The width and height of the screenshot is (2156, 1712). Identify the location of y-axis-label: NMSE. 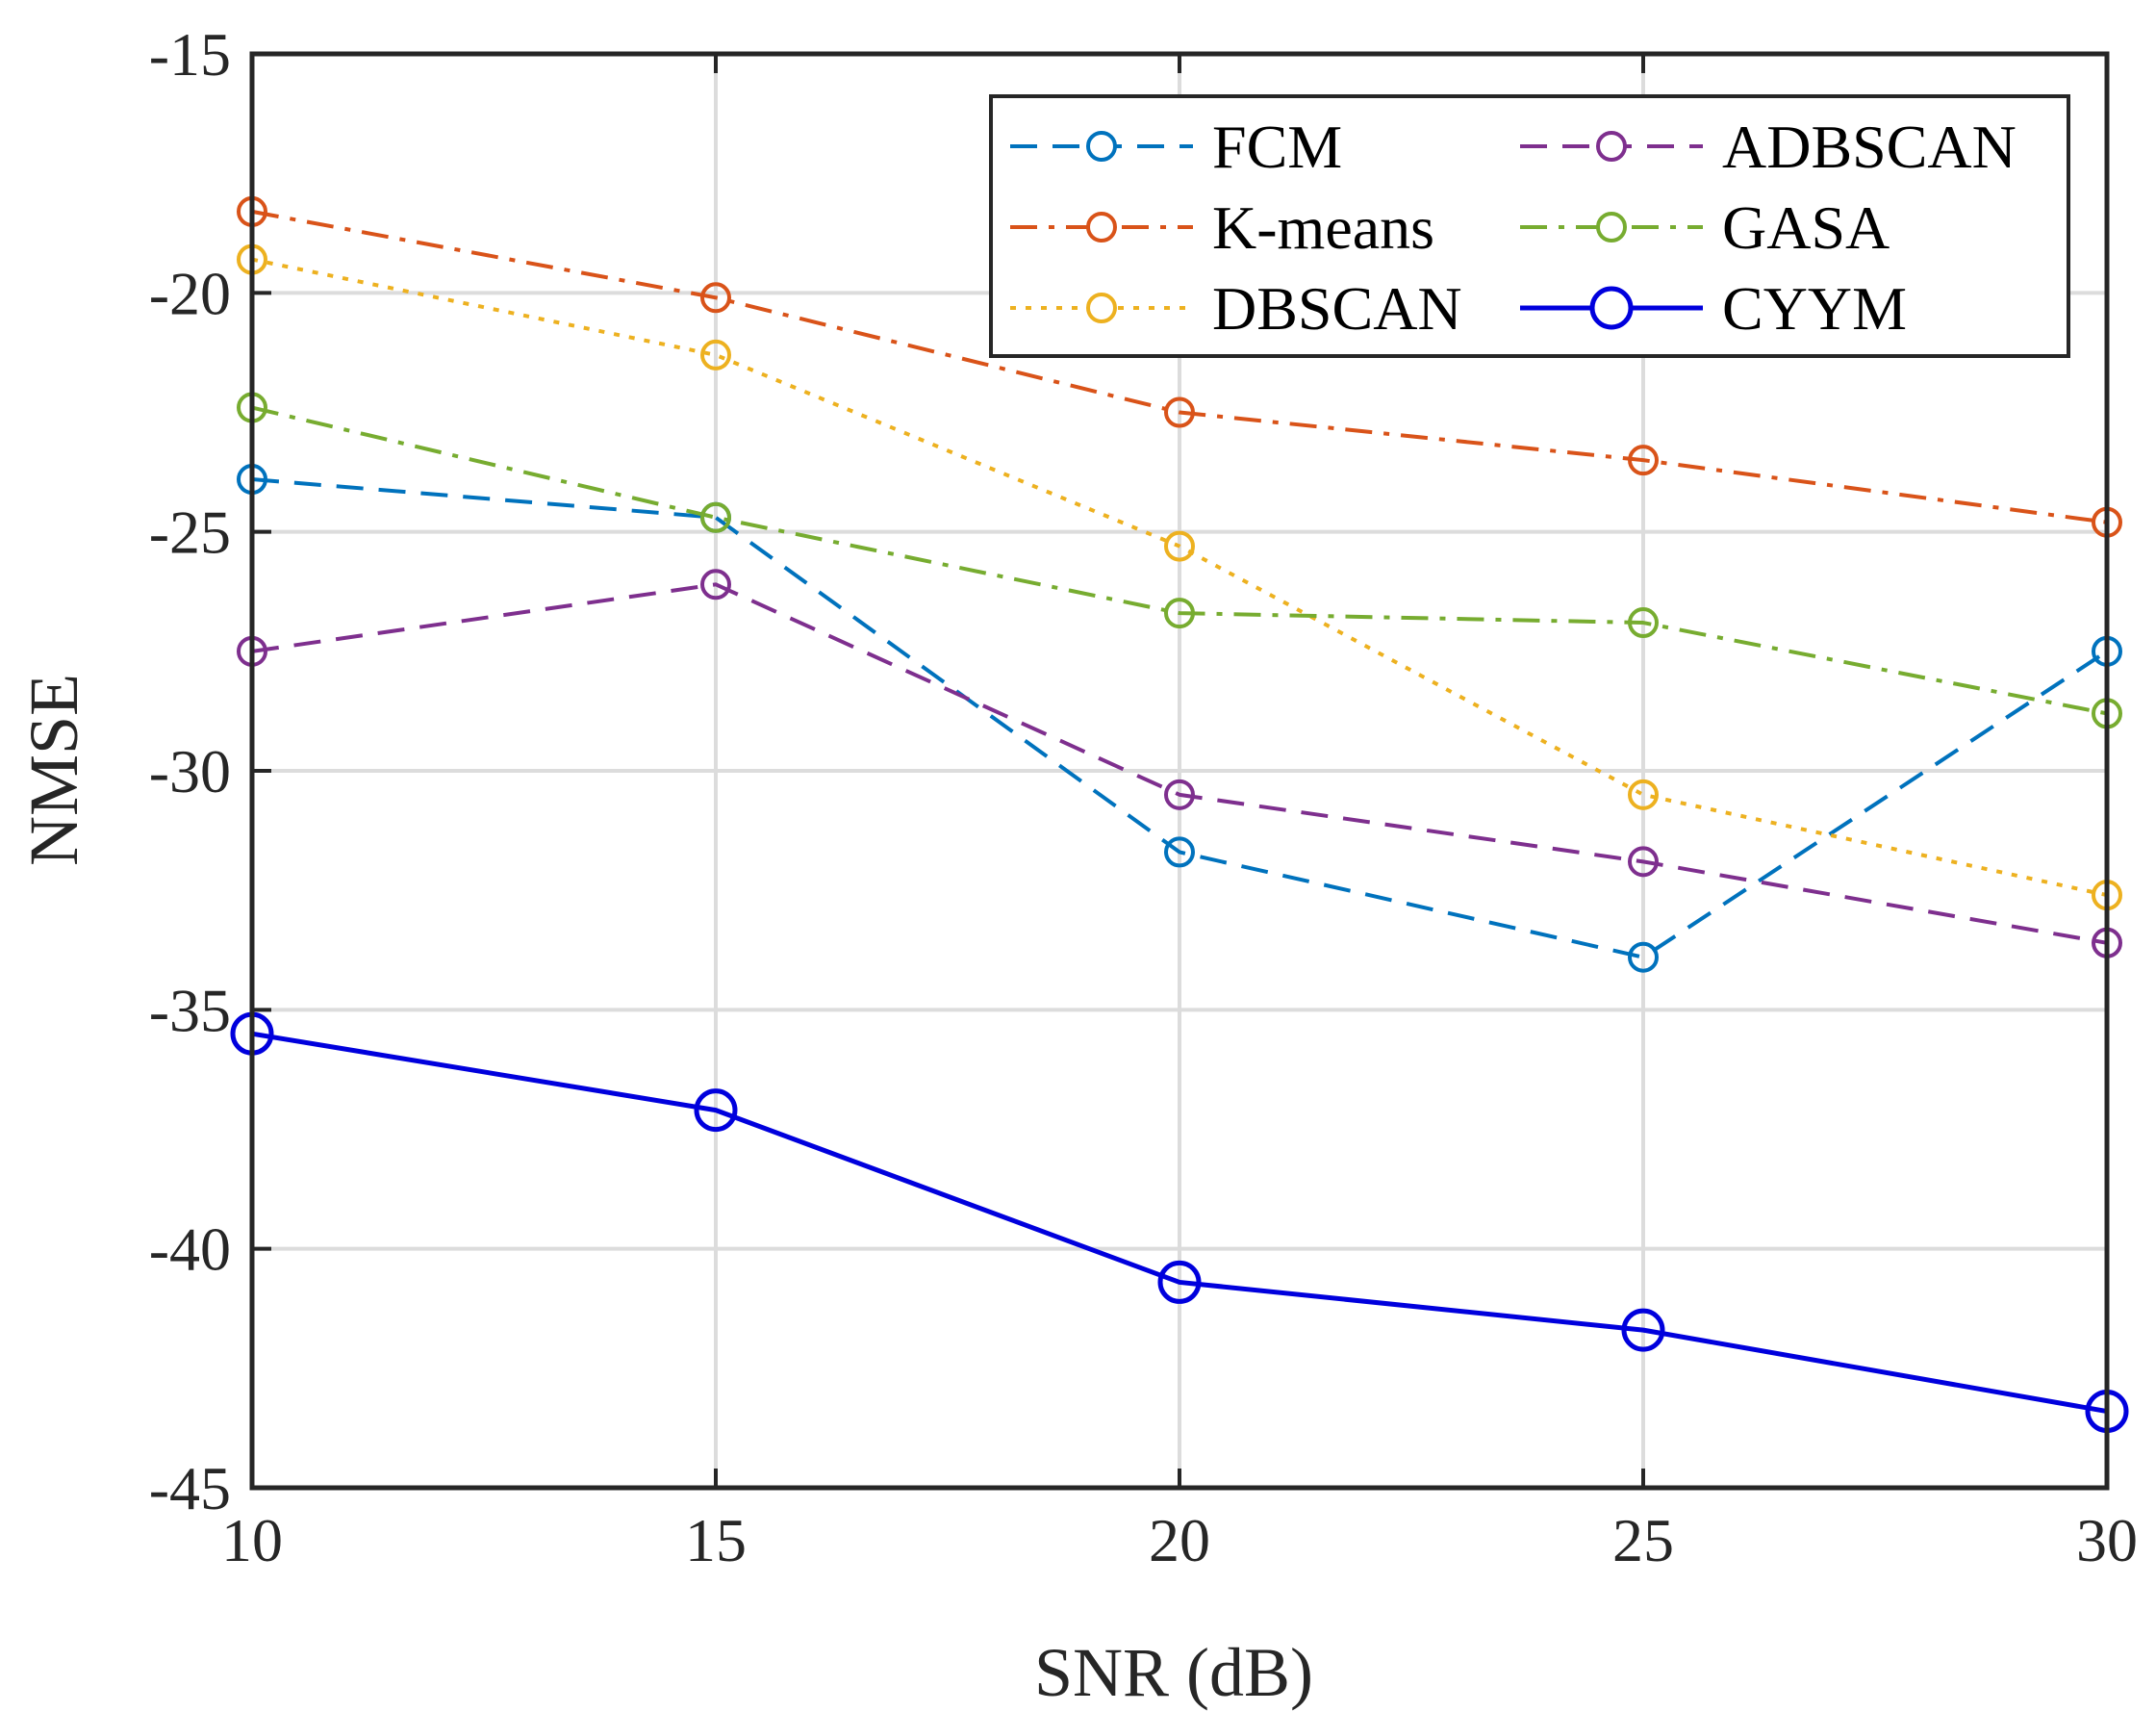
(53, 770).